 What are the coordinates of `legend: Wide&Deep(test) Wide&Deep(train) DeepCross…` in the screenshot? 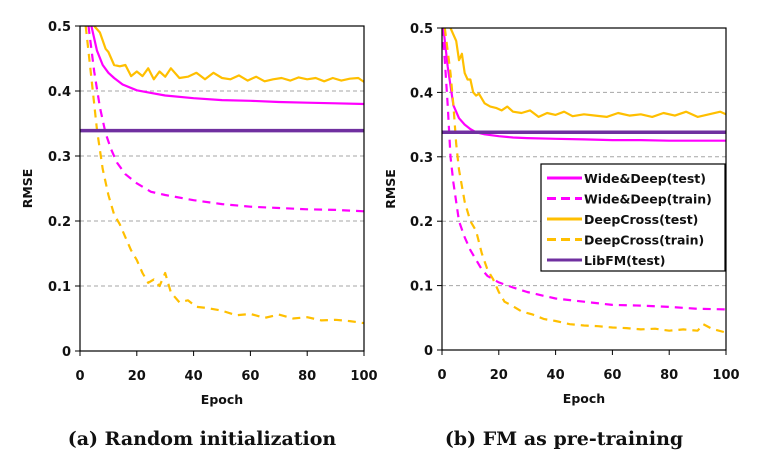 It's located at (633, 217).